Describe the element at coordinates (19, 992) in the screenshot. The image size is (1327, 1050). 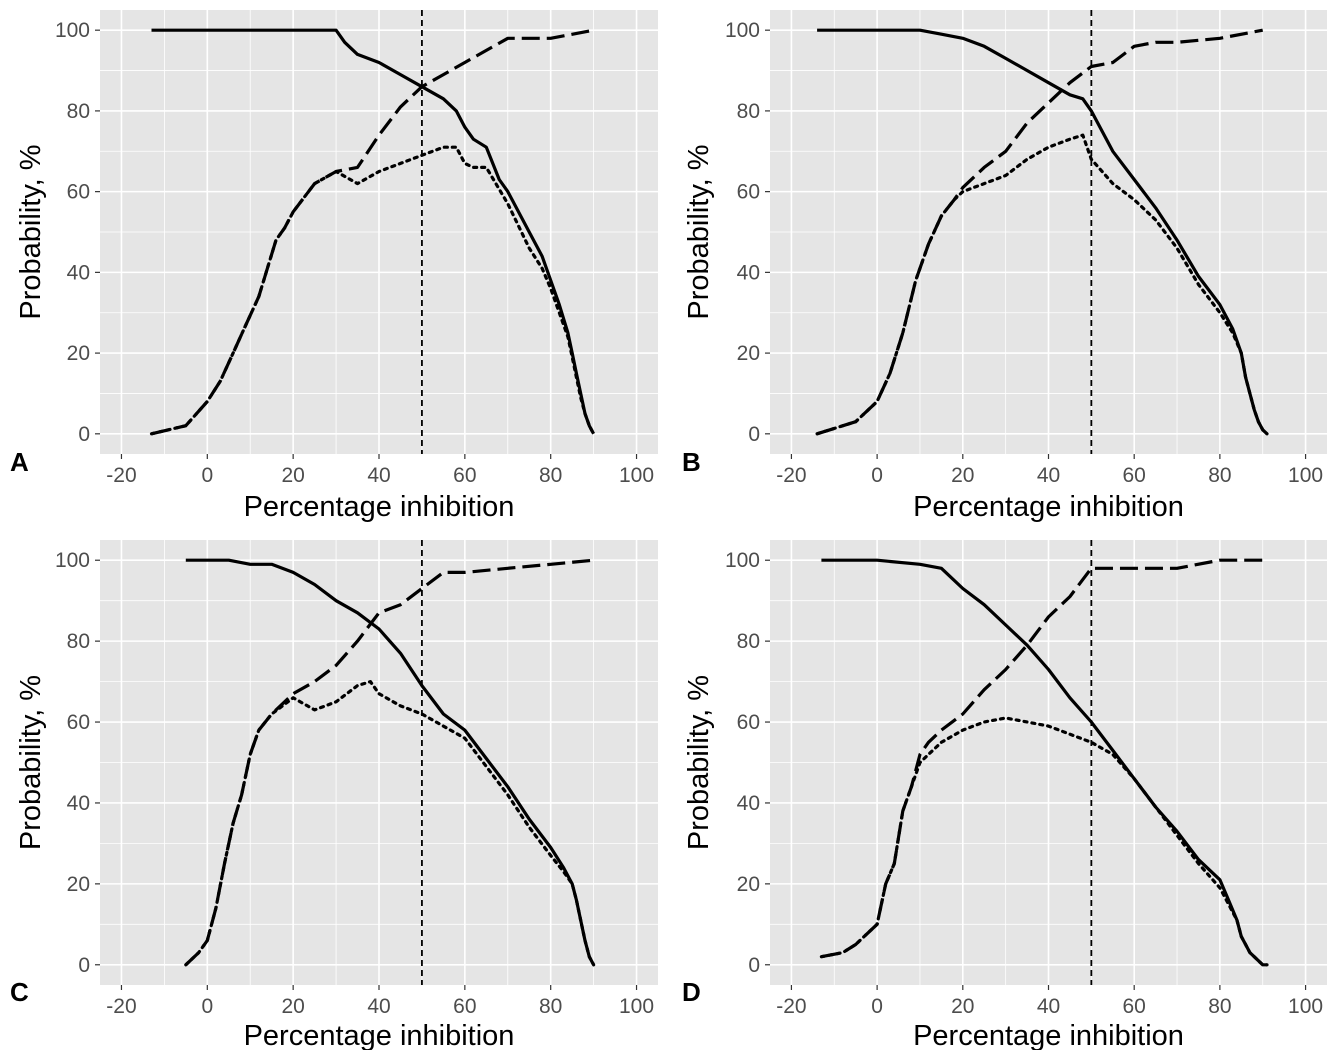
I see `panel-label: C` at that location.